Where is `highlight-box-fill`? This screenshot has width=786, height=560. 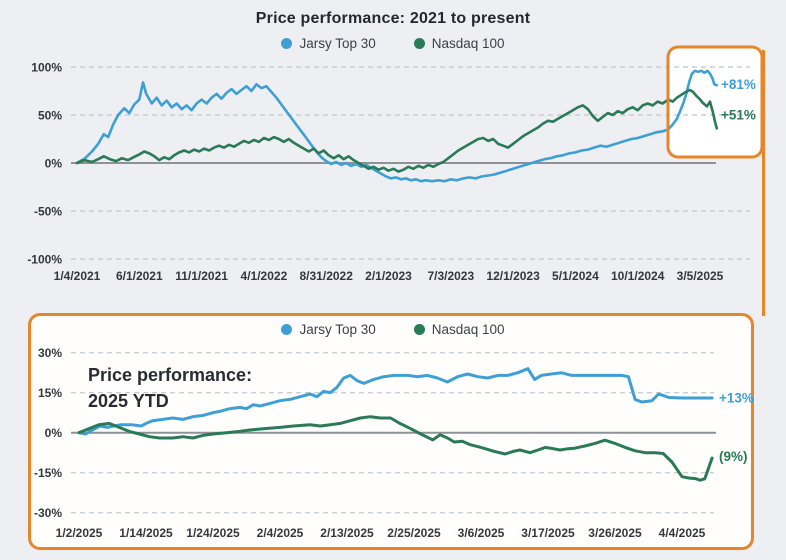
highlight-box-fill is located at coordinates (715, 102).